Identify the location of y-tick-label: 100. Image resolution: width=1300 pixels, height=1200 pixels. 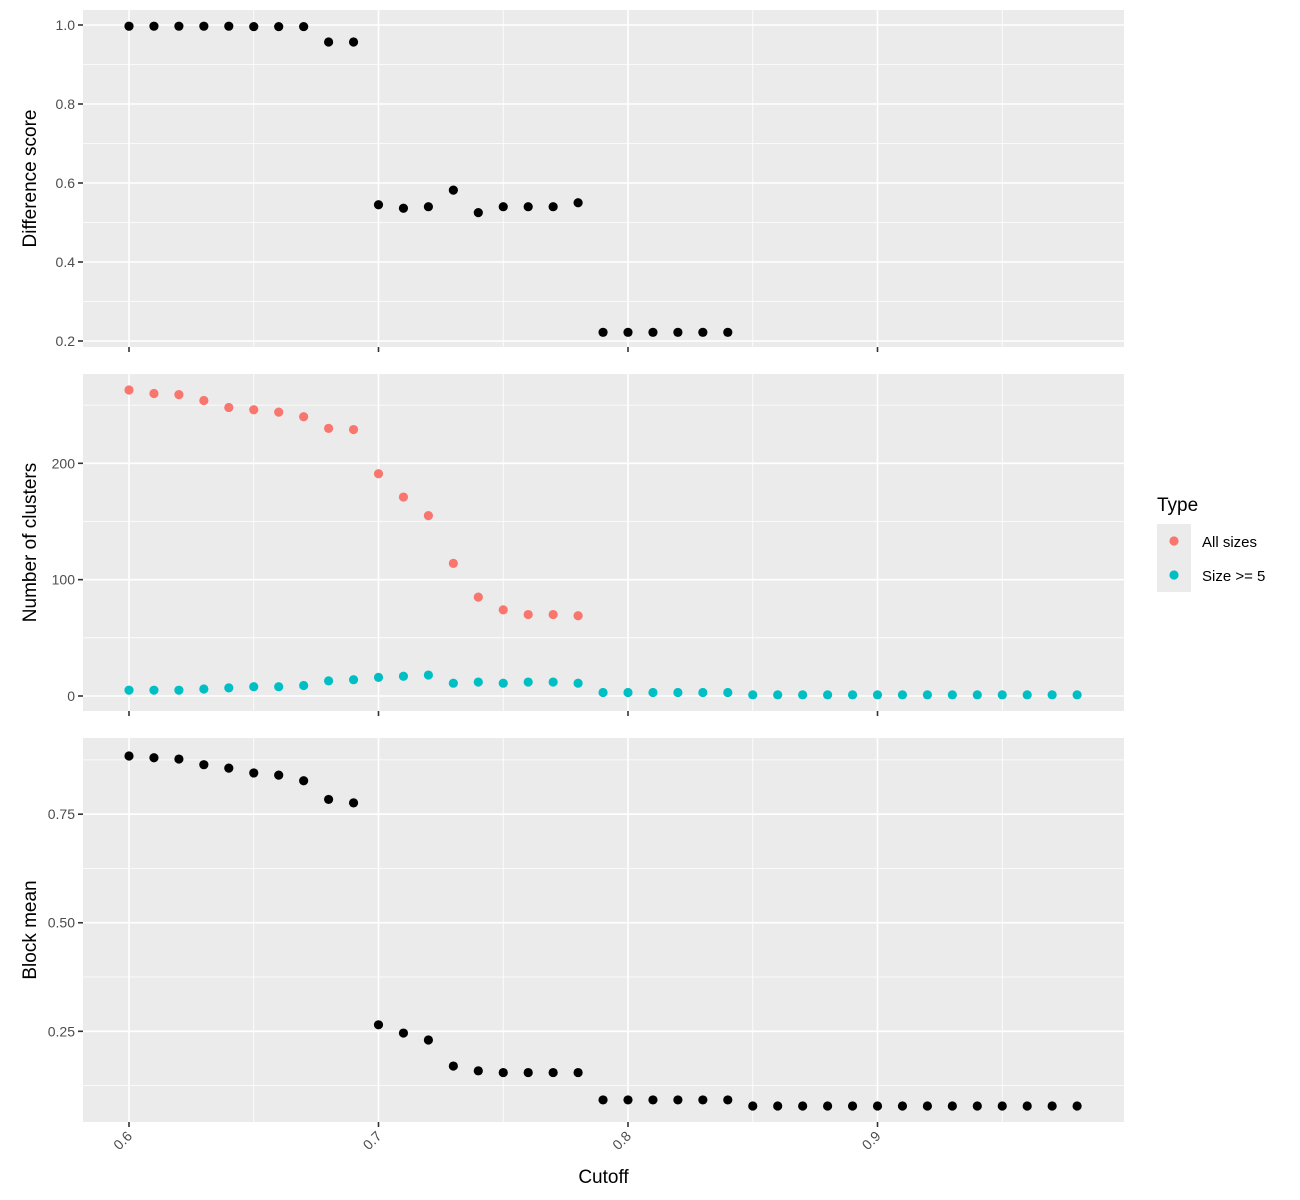
(64, 580).